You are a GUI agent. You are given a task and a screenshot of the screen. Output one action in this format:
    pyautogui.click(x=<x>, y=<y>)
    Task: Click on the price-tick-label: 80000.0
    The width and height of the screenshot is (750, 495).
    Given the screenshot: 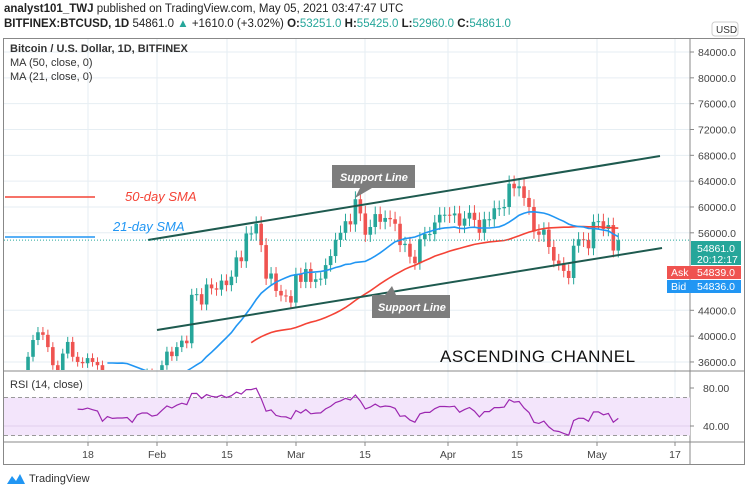 What is the action you would take?
    pyautogui.click(x=717, y=79)
    